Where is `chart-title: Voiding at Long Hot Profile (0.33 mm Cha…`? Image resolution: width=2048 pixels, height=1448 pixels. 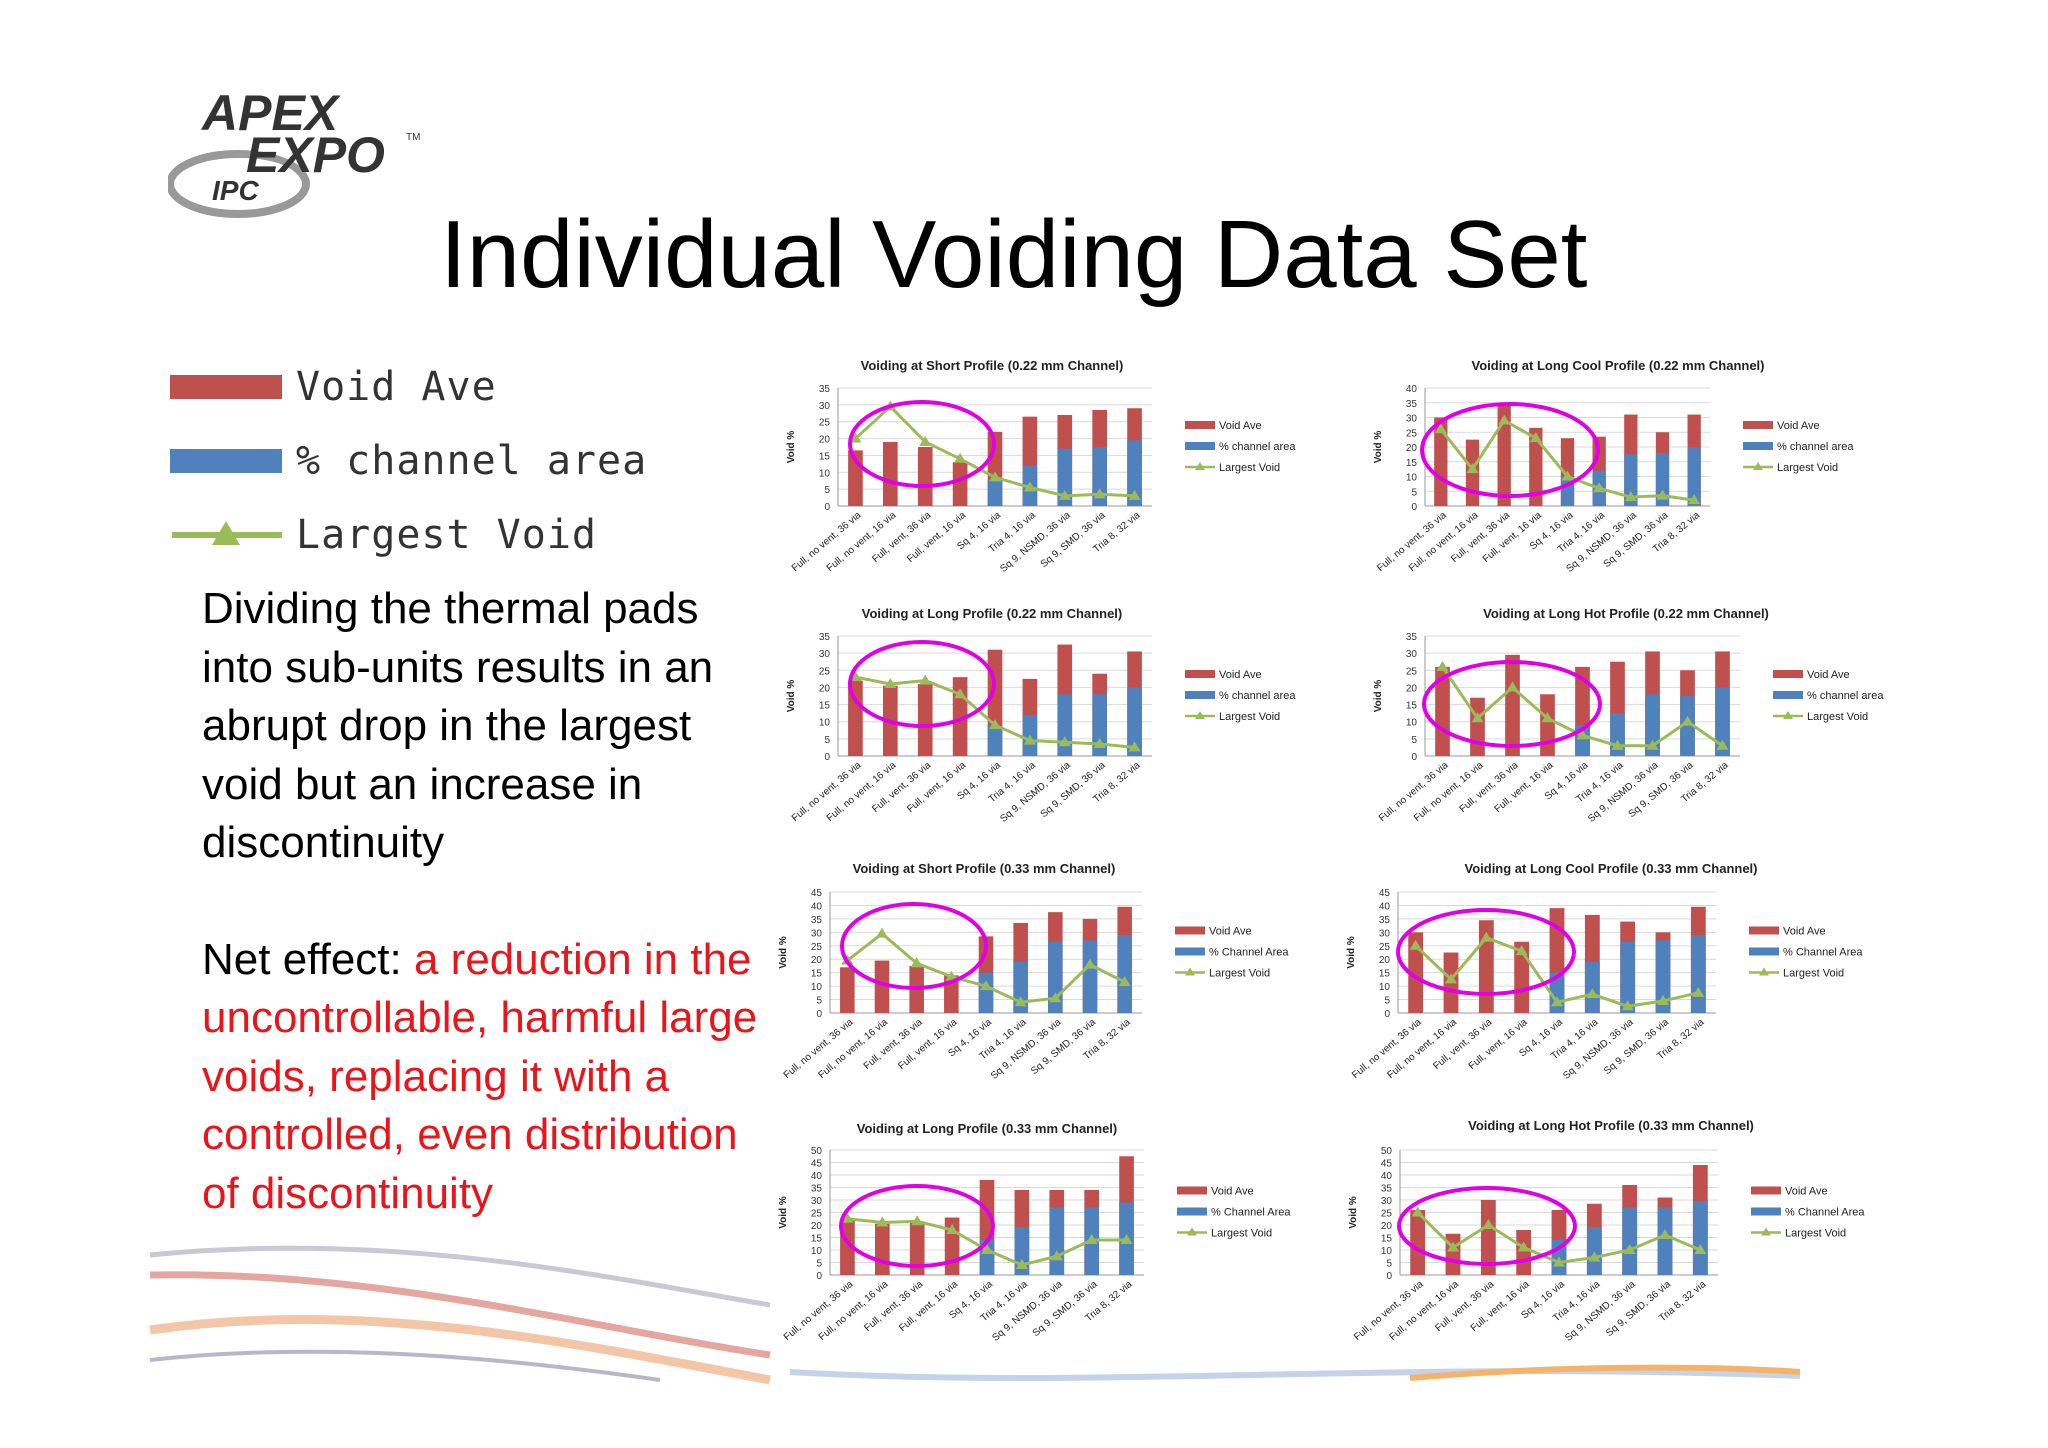
chart-title: Voiding at Long Hot Profile (0.33 mm Cha… is located at coordinates (1611, 1125).